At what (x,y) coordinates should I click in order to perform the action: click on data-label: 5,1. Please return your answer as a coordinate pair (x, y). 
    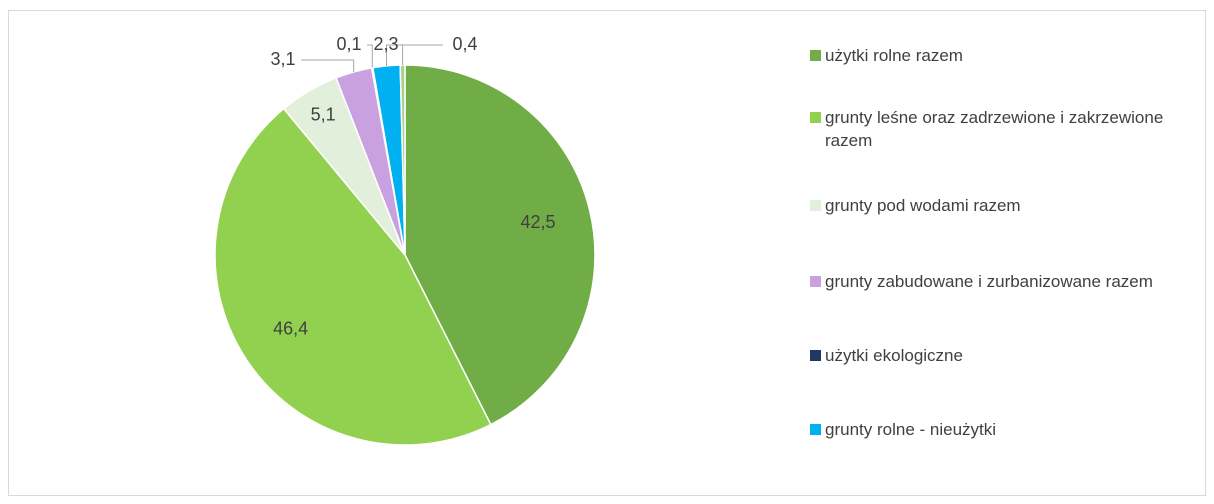
    Looking at the image, I should click on (323, 115).